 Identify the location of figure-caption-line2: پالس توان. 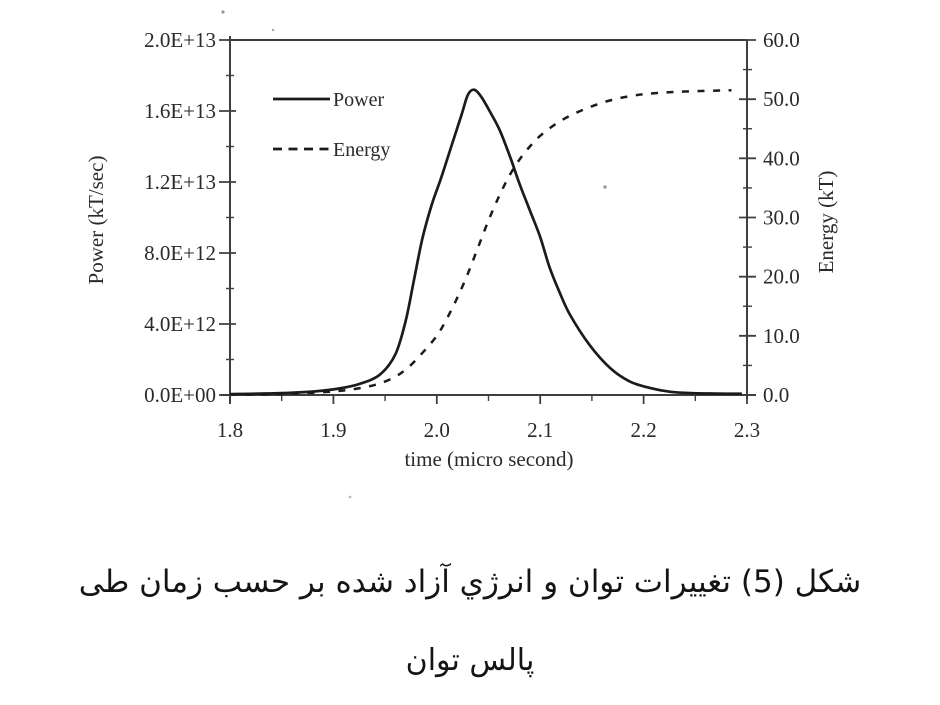
(470, 660).